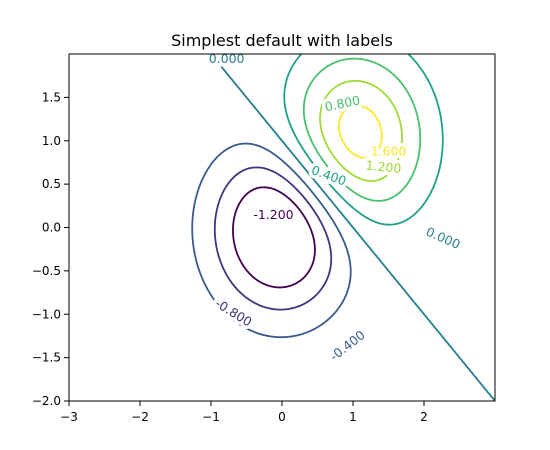  I want to click on contour-label-6: 0.800, so click(342, 103).